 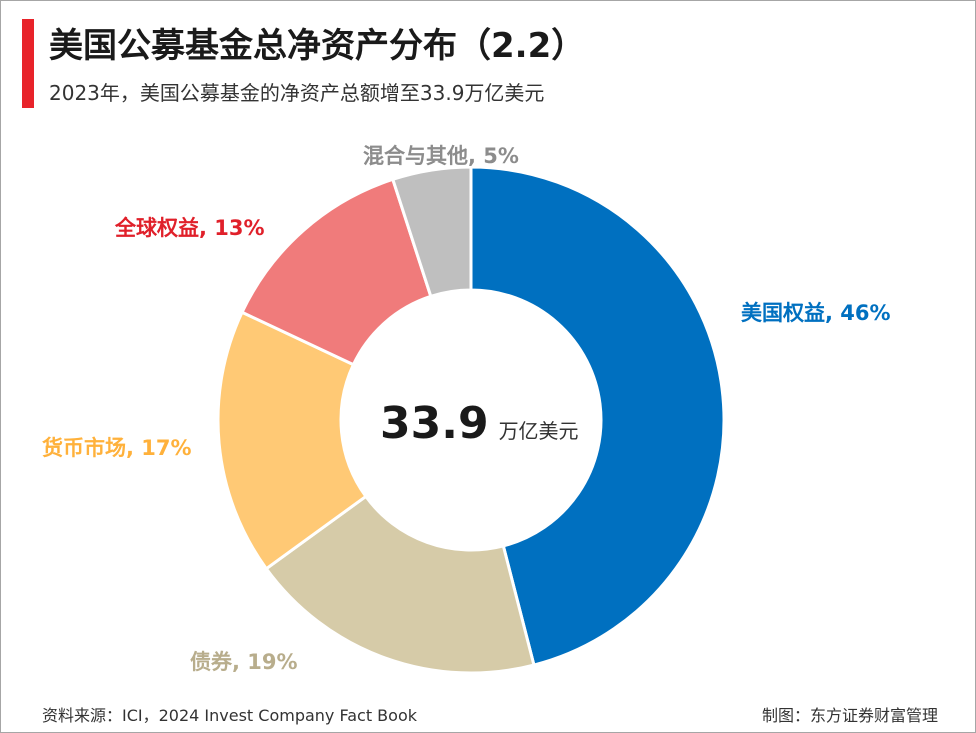 What do you see at coordinates (244, 662) in the screenshot?
I see `slice-label-bonds: 债券, 19%` at bounding box center [244, 662].